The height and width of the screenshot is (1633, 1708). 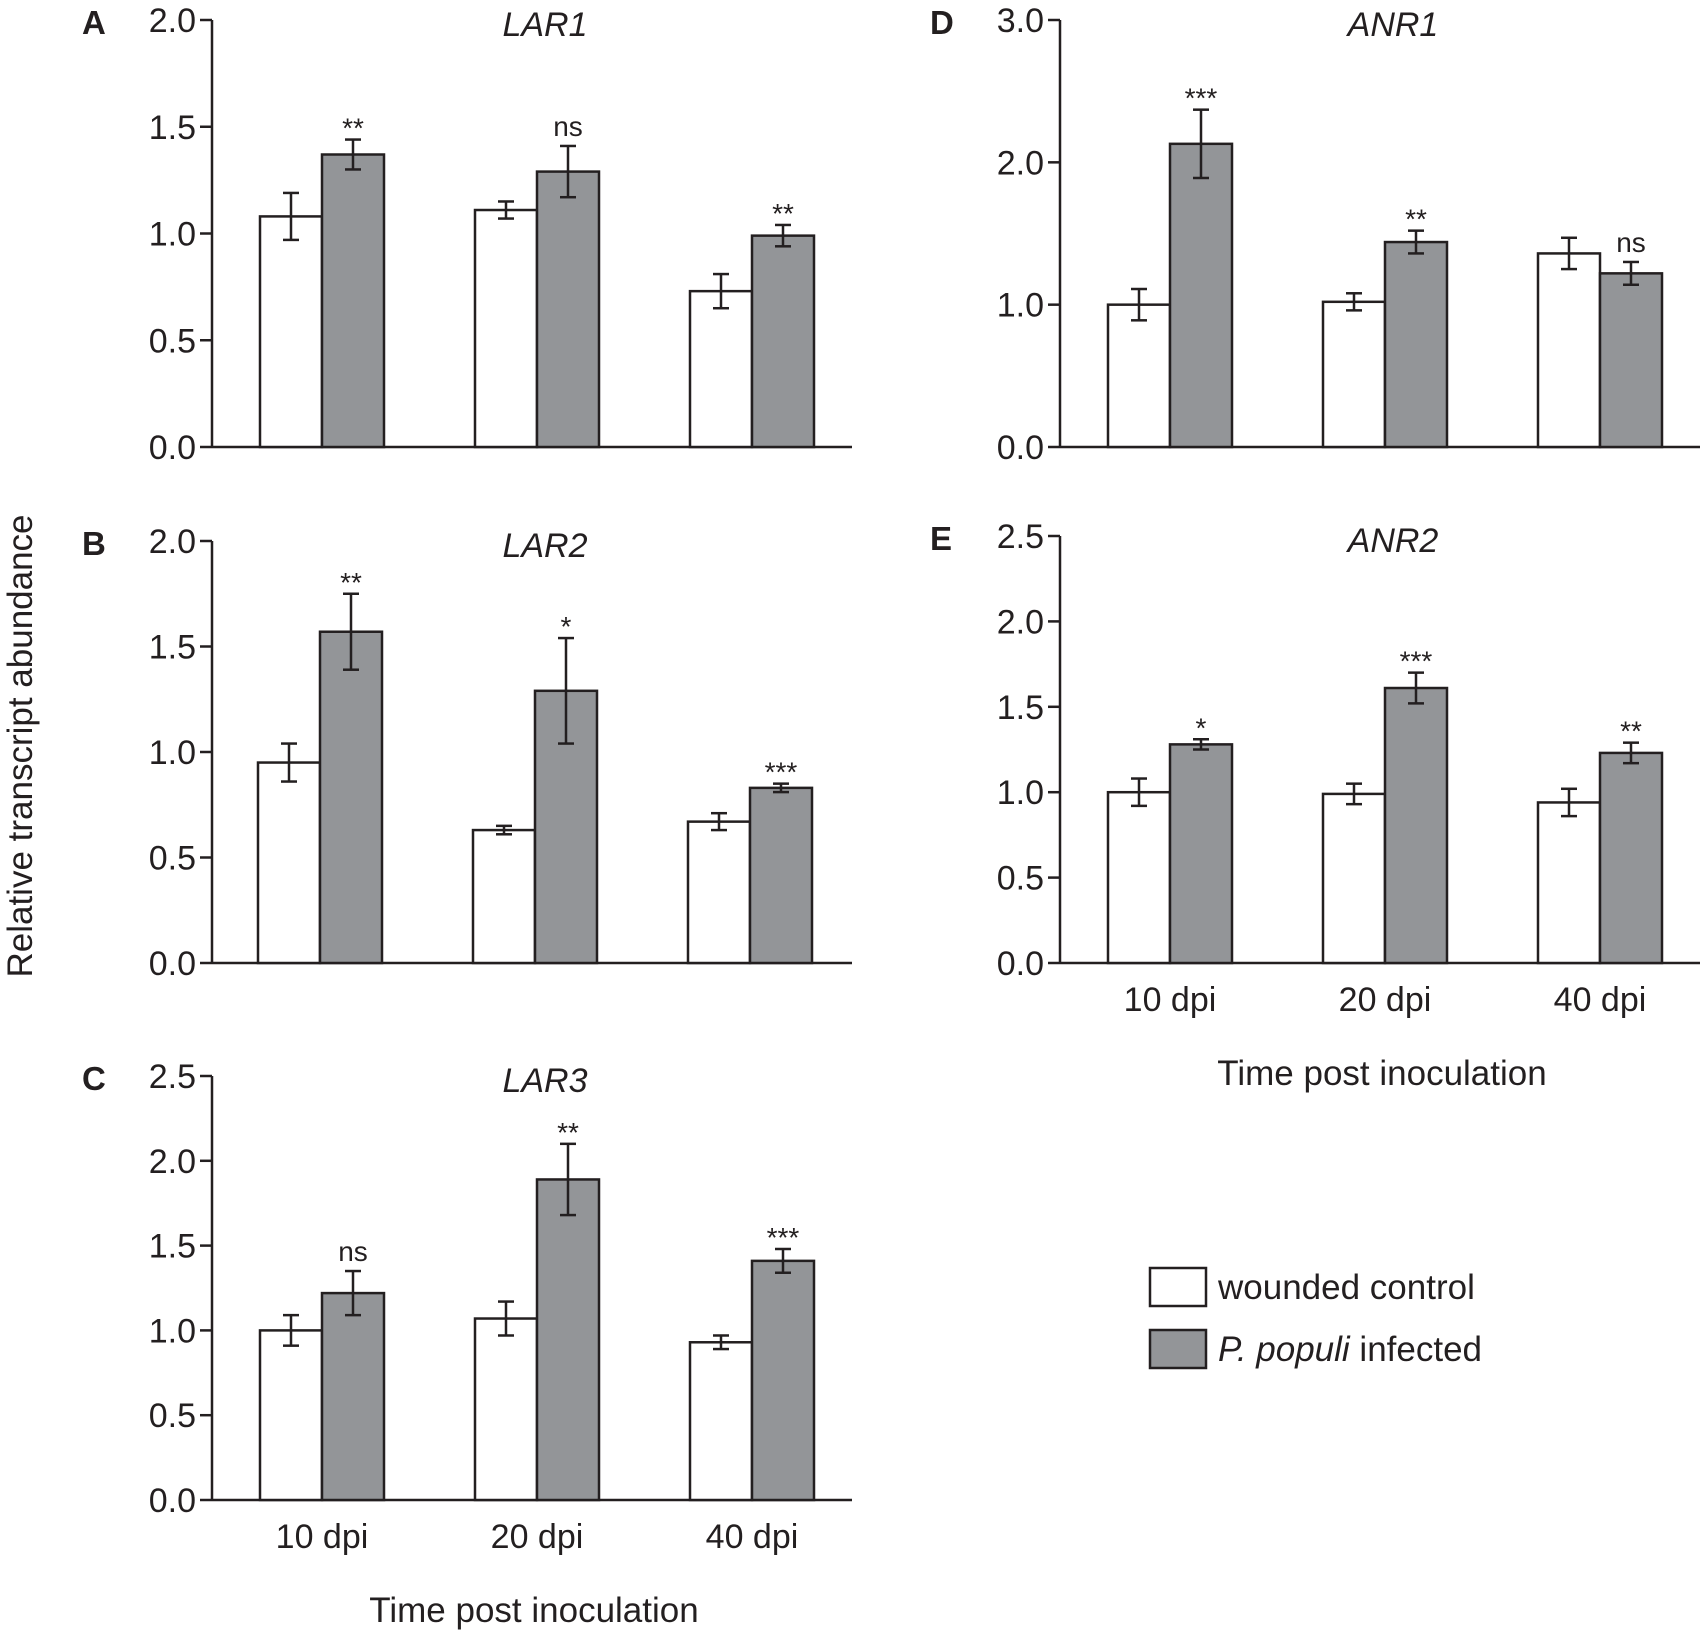 I want to click on panel-title: ANR2, so click(x=1392, y=541).